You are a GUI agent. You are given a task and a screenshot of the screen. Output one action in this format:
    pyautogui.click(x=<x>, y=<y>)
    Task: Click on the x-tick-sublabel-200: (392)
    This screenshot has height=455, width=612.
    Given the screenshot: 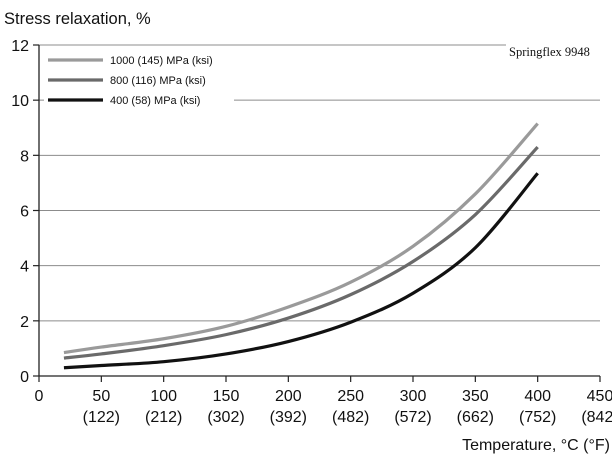 What is the action you would take?
    pyautogui.click(x=288, y=417)
    